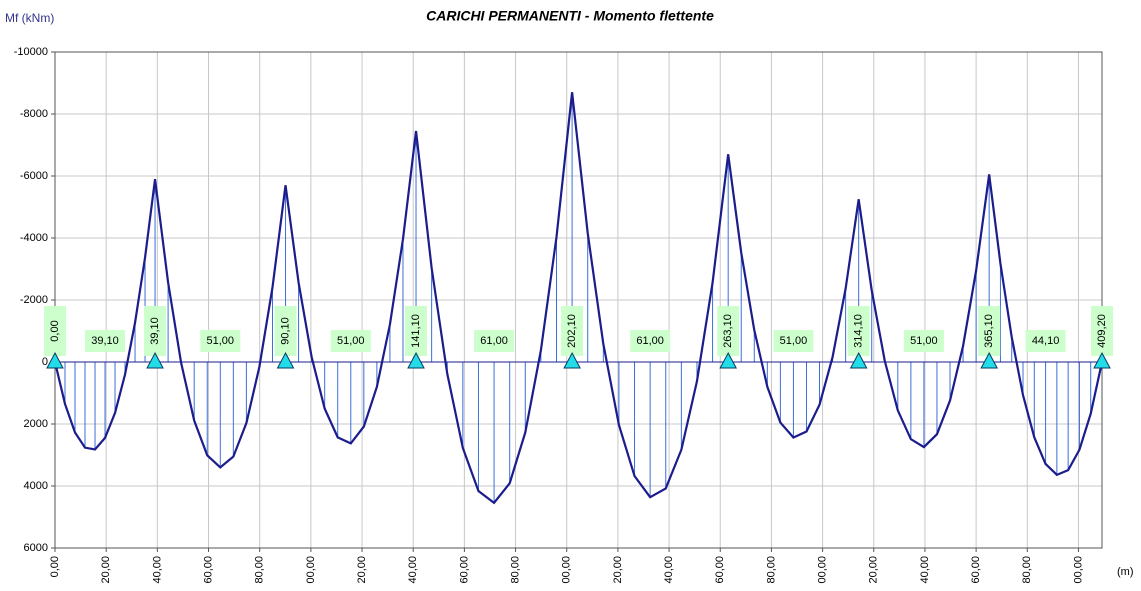  I want to click on y-tick-label: 4000, so click(36, 486).